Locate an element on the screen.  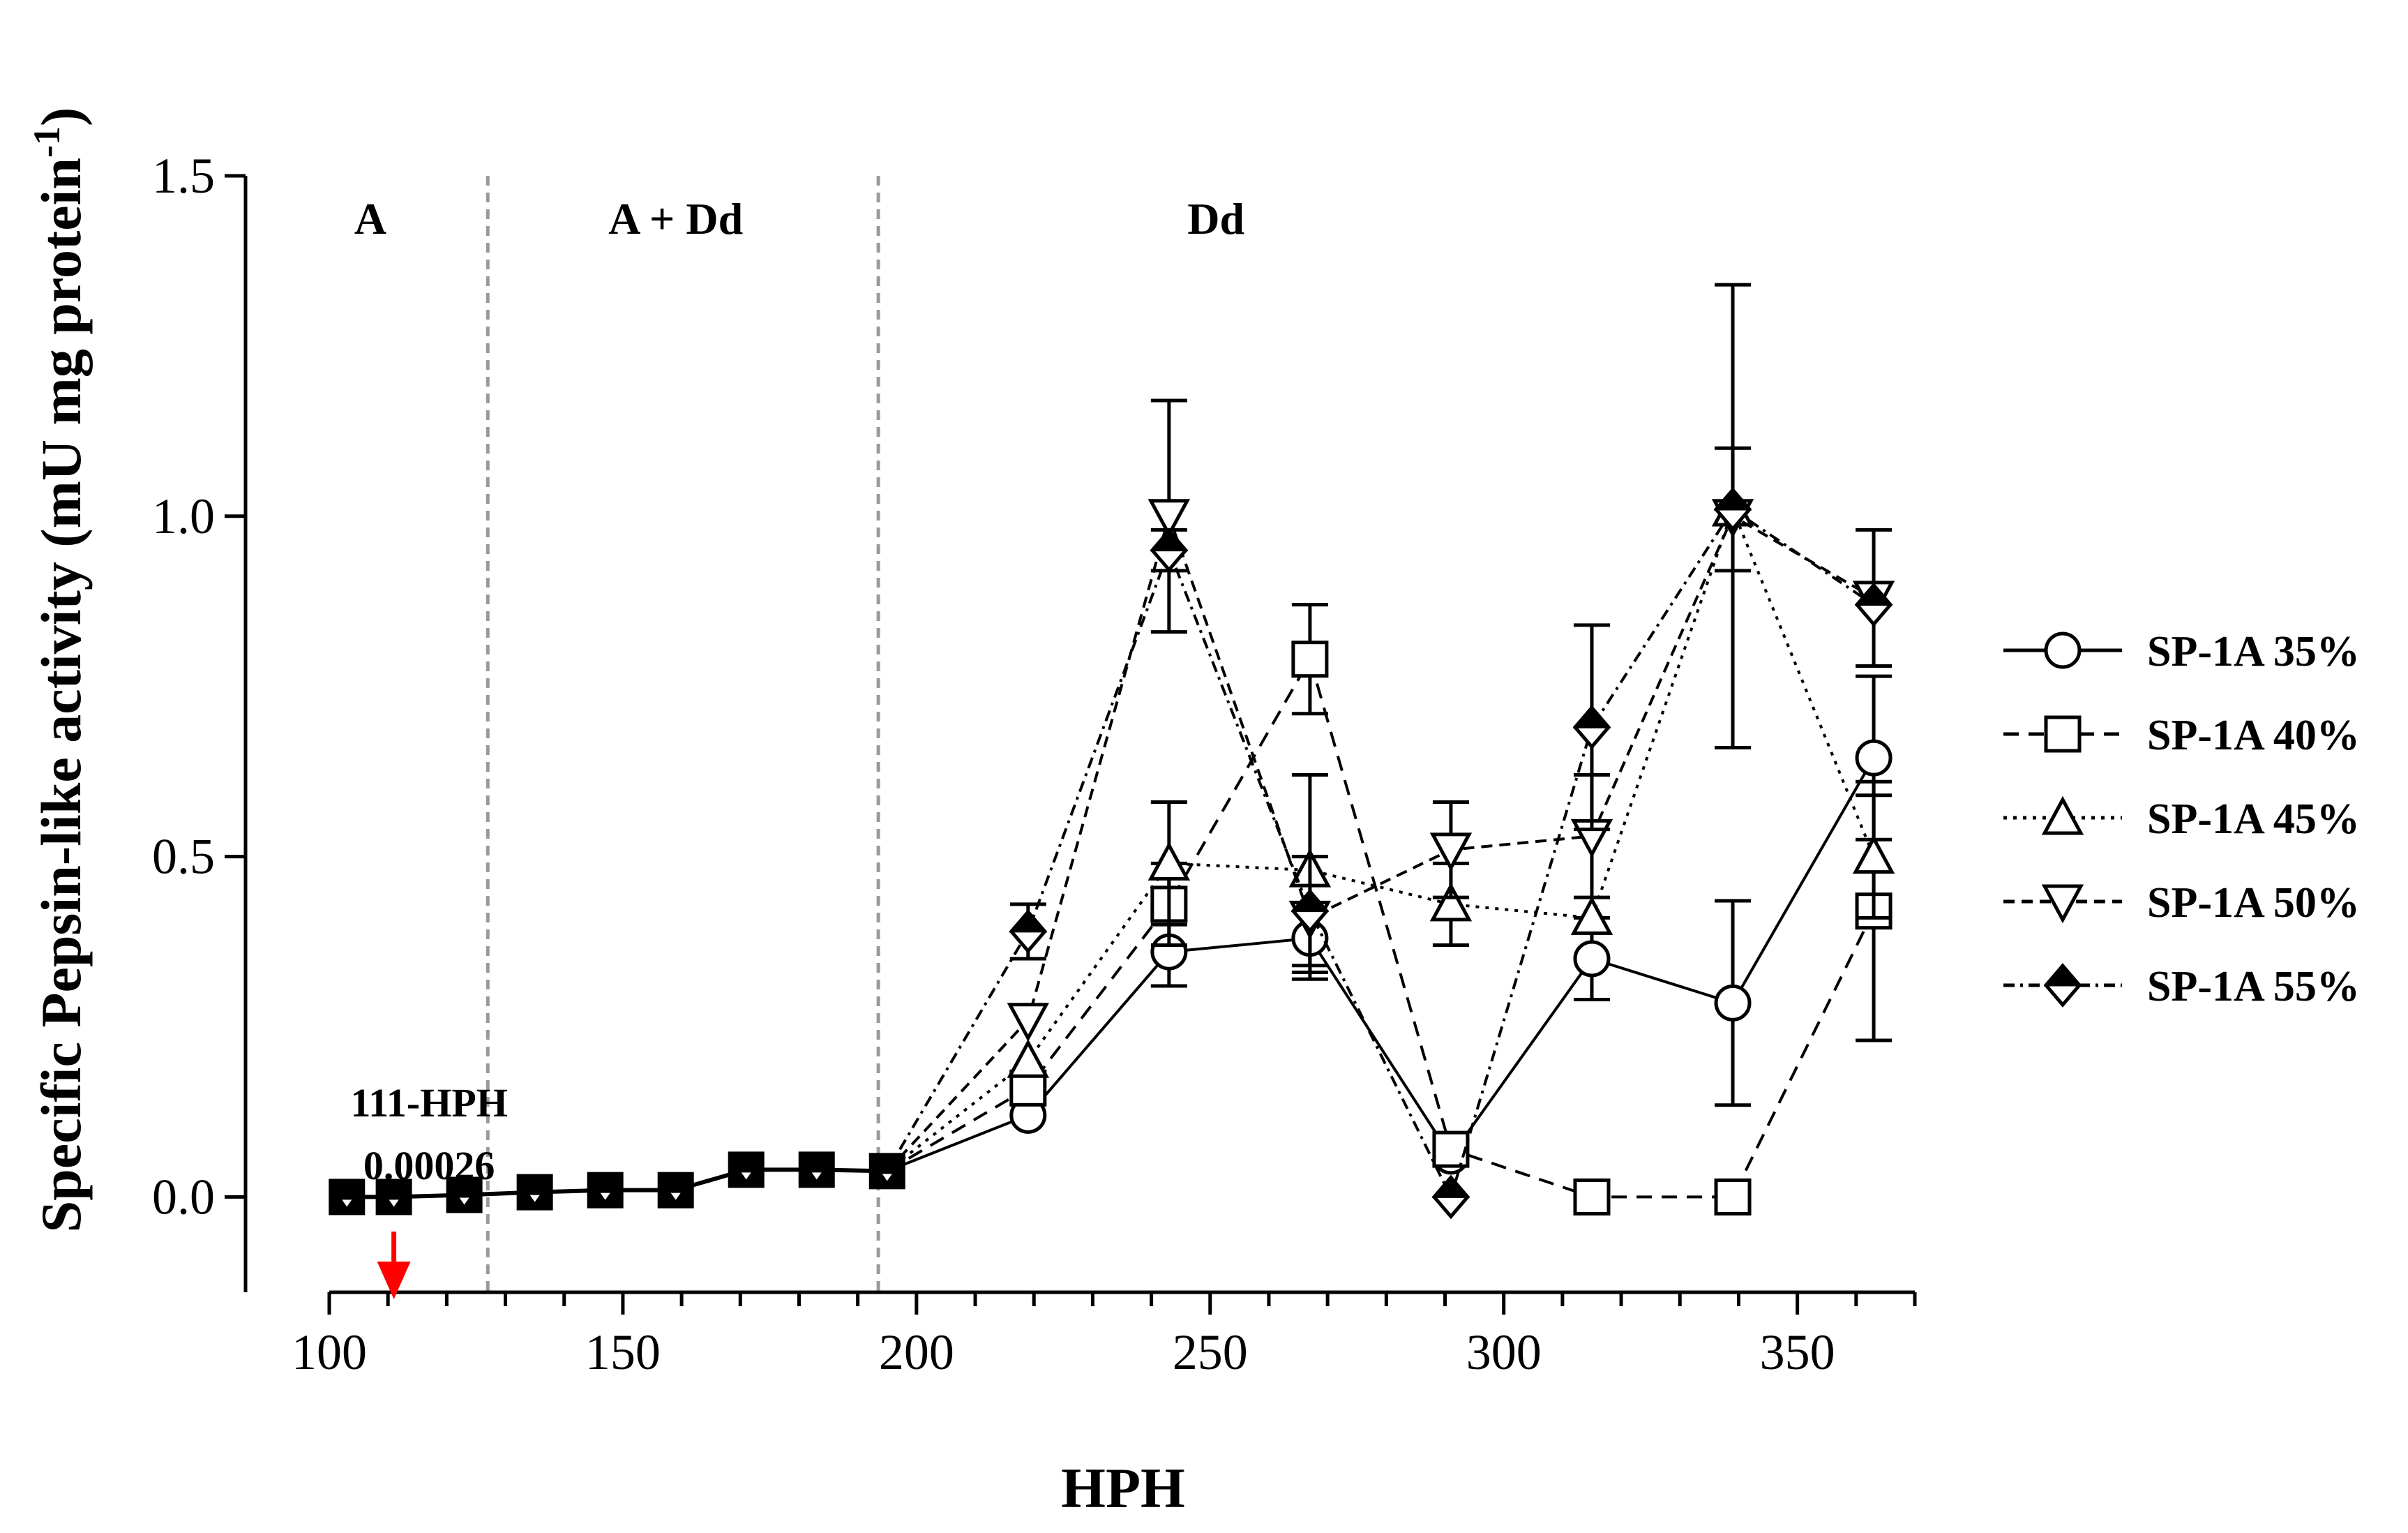
x-tick-label: 150 is located at coordinates (623, 1352).